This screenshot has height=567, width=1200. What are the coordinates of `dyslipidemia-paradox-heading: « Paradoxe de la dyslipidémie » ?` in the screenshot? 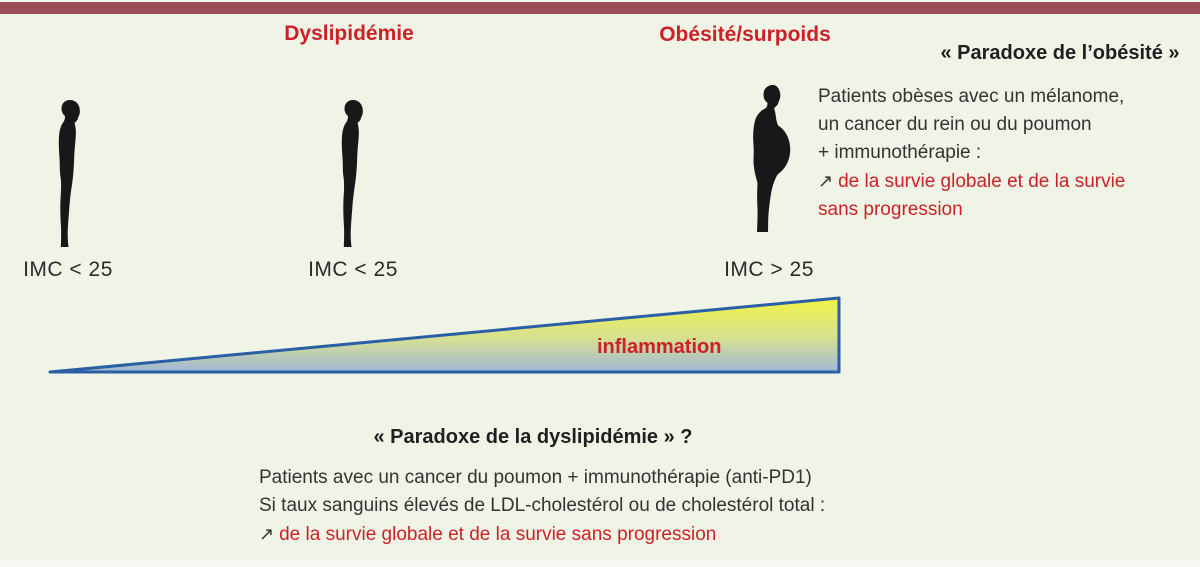 It's located at (533, 437).